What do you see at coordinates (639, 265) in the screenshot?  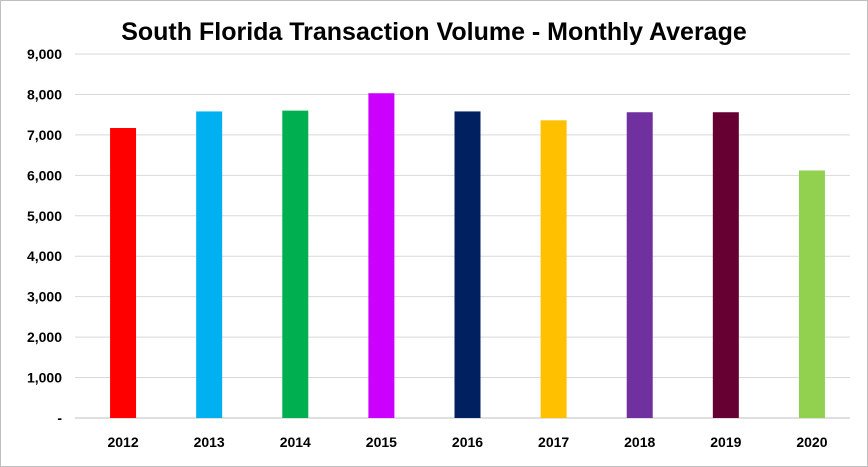 I see `bar-2018` at bounding box center [639, 265].